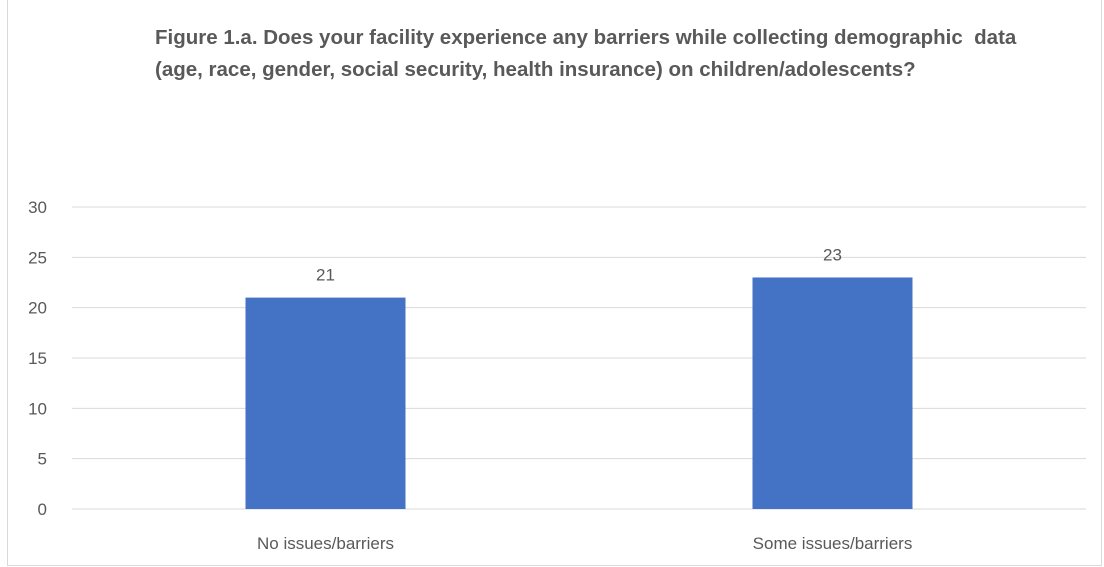 Image resolution: width=1104 pixels, height=567 pixels. Describe the element at coordinates (584, 543) in the screenshot. I see `x-axis-labels: No issues/barriers Some issues/barriers` at that location.